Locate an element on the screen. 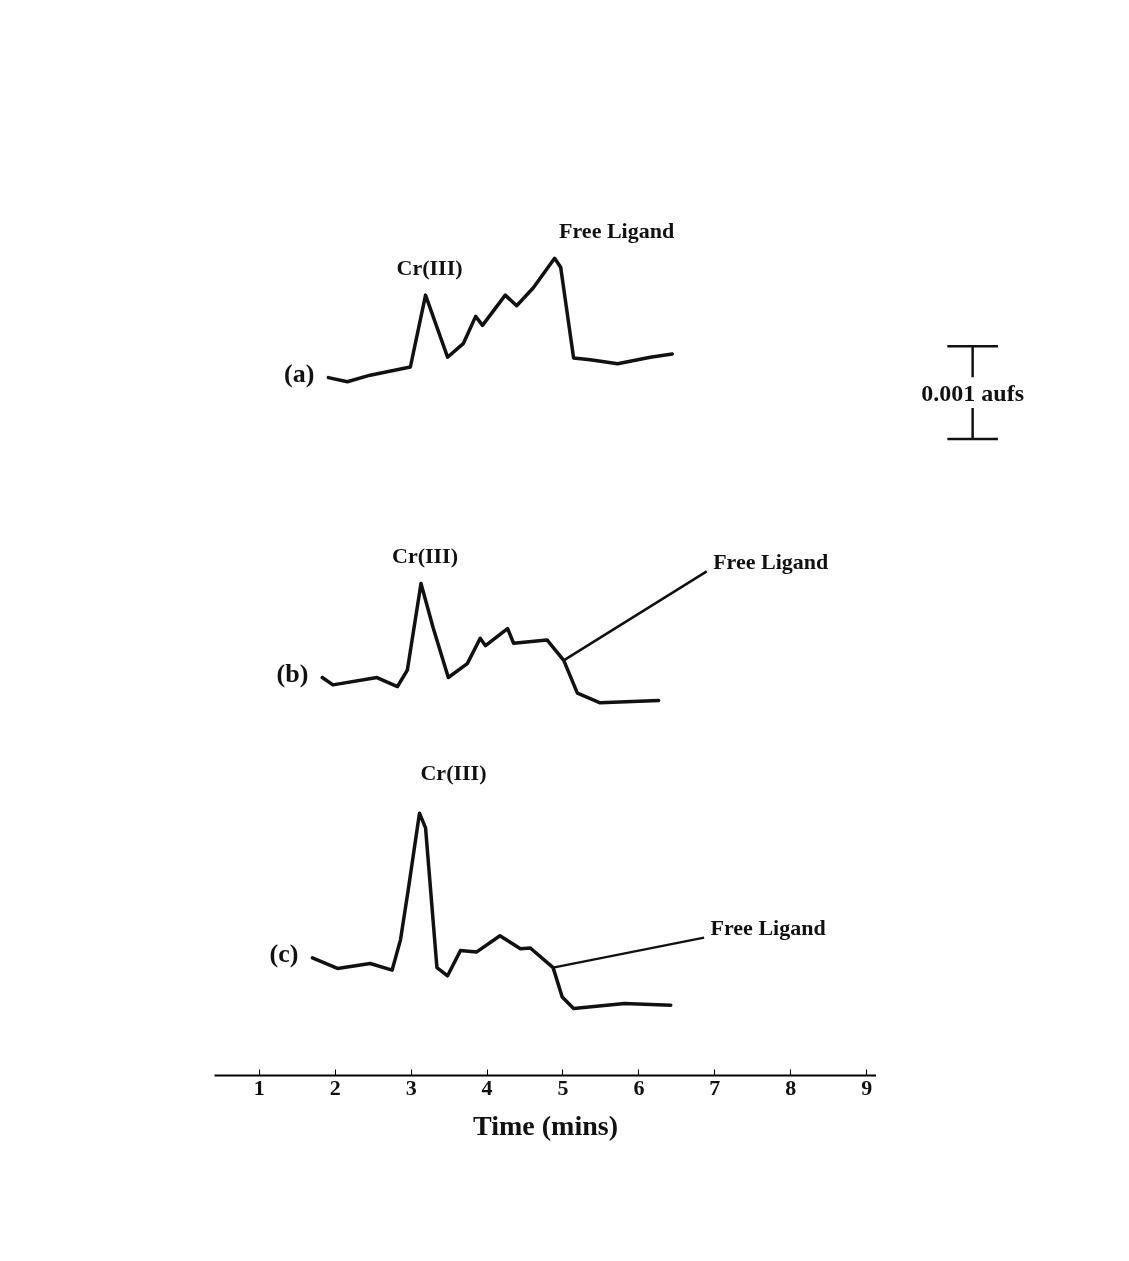 This screenshot has width=1129, height=1261. x-tick-label: 5 is located at coordinates (563, 1087).